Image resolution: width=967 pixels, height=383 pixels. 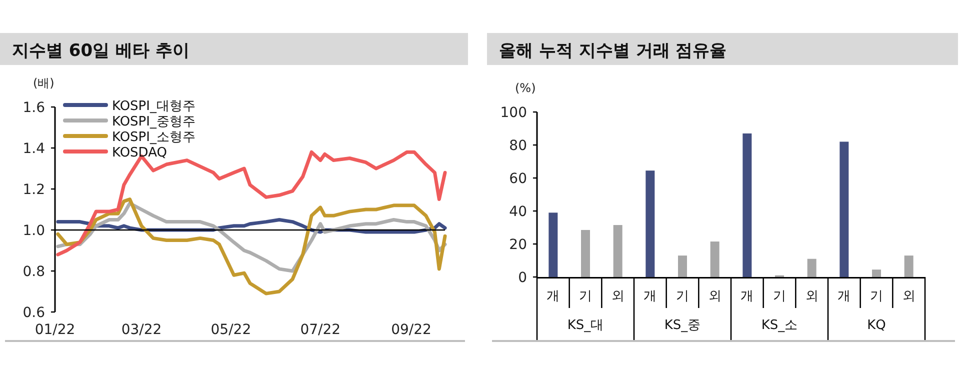 I want to click on y-tick-label: 1.0, so click(x=33, y=231).